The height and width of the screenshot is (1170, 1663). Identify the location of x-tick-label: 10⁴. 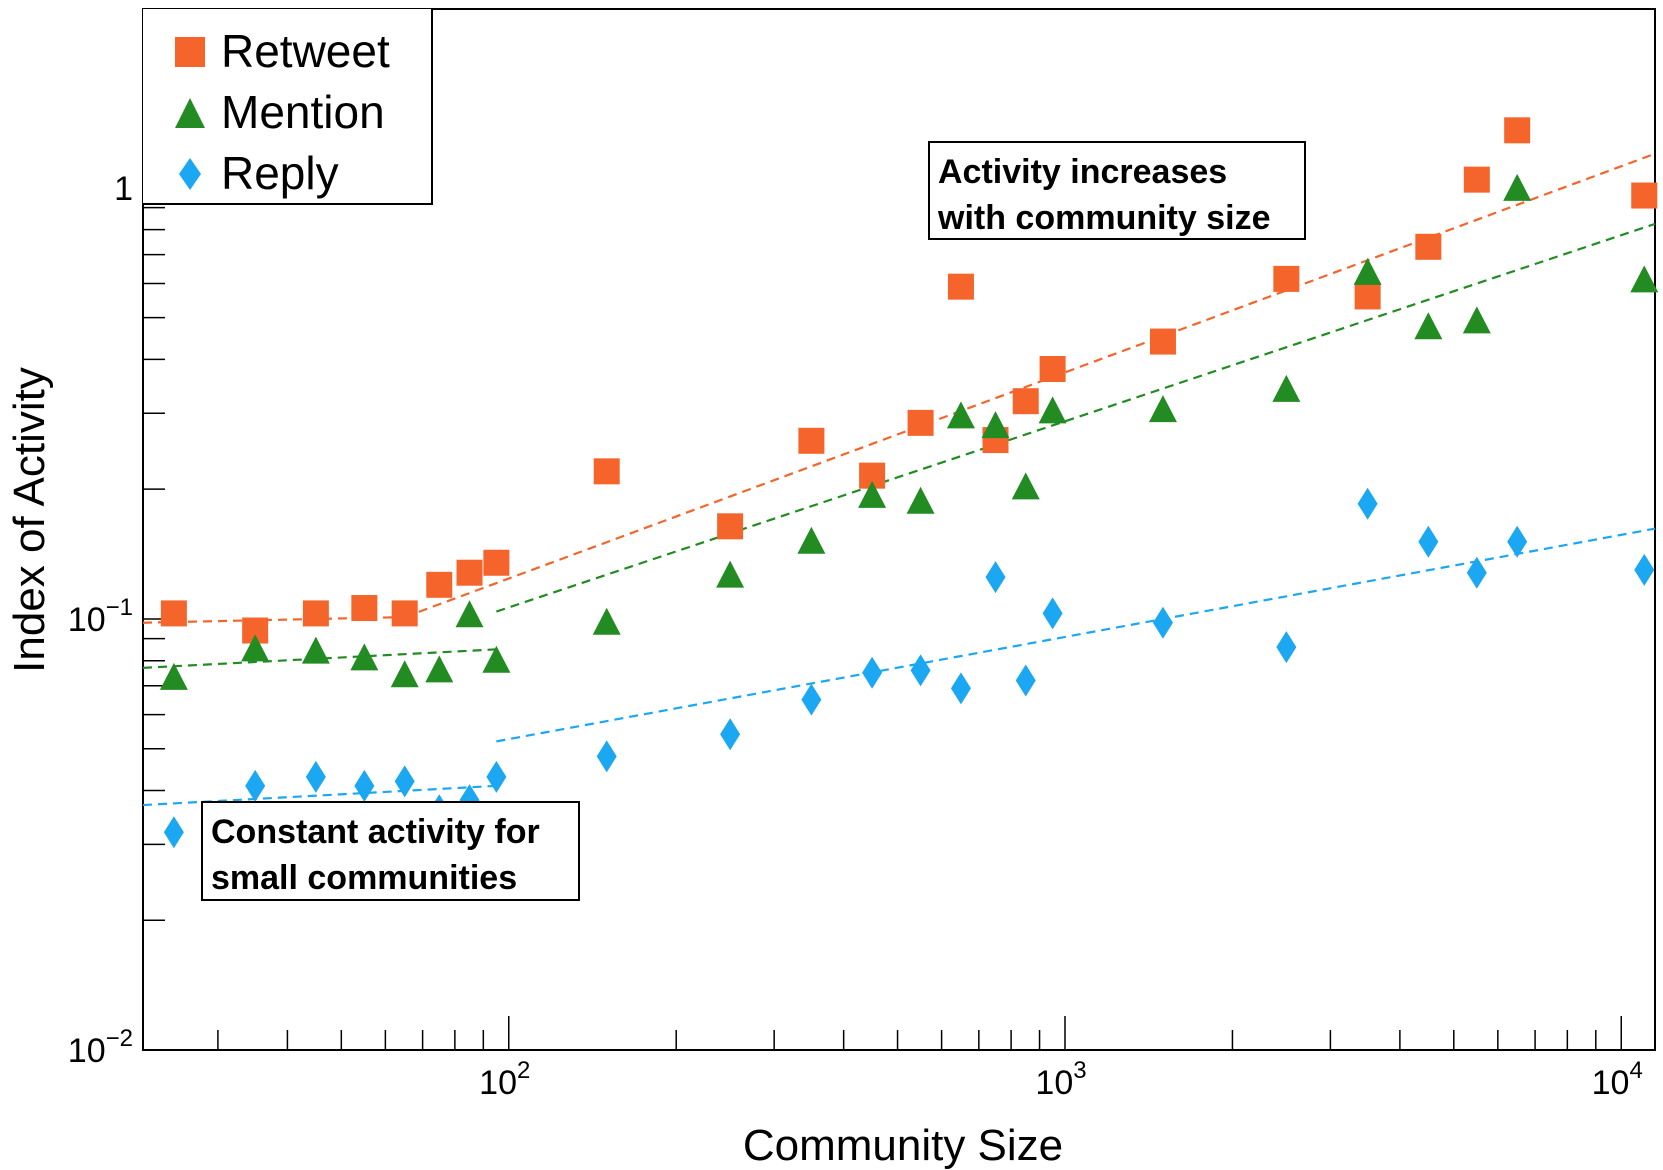
(1617, 1079).